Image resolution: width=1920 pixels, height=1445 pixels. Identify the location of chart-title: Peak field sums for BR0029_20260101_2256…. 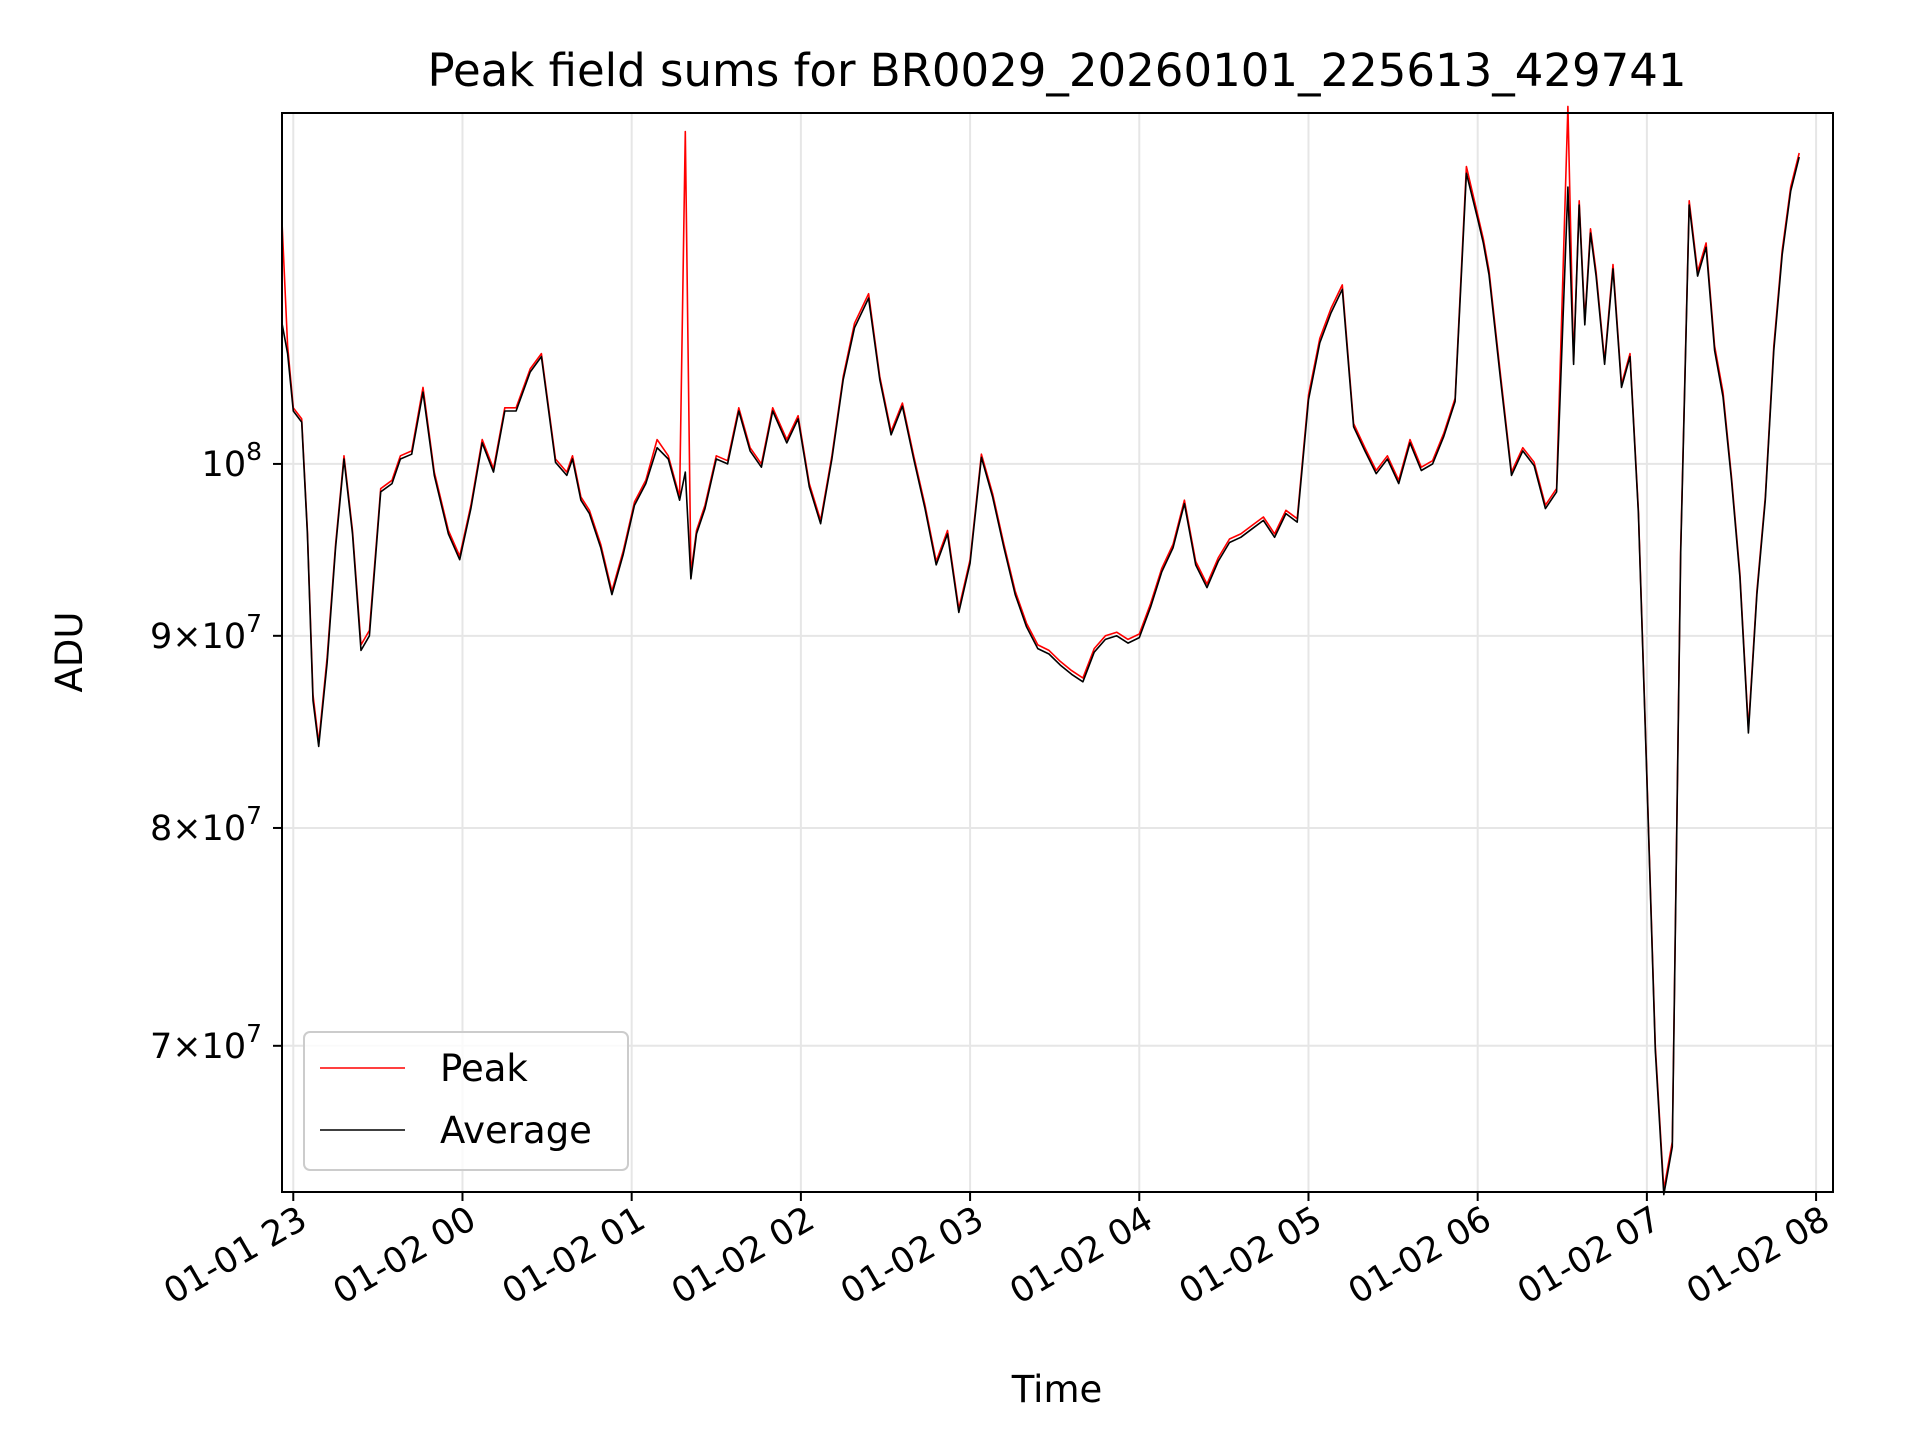
(1056, 70).